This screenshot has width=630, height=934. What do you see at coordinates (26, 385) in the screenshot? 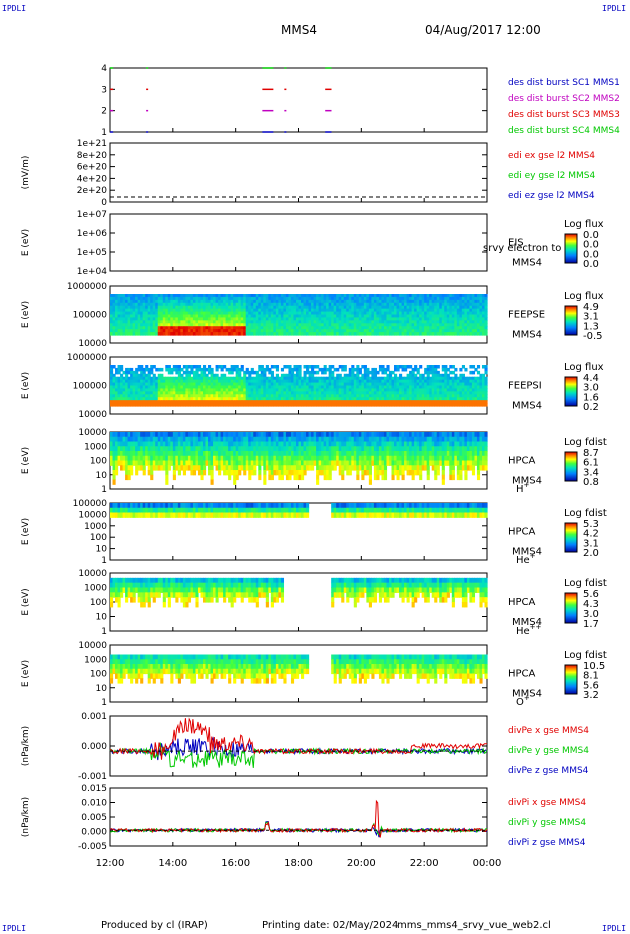
I see `y-axis-label: E (eV)` at bounding box center [26, 385].